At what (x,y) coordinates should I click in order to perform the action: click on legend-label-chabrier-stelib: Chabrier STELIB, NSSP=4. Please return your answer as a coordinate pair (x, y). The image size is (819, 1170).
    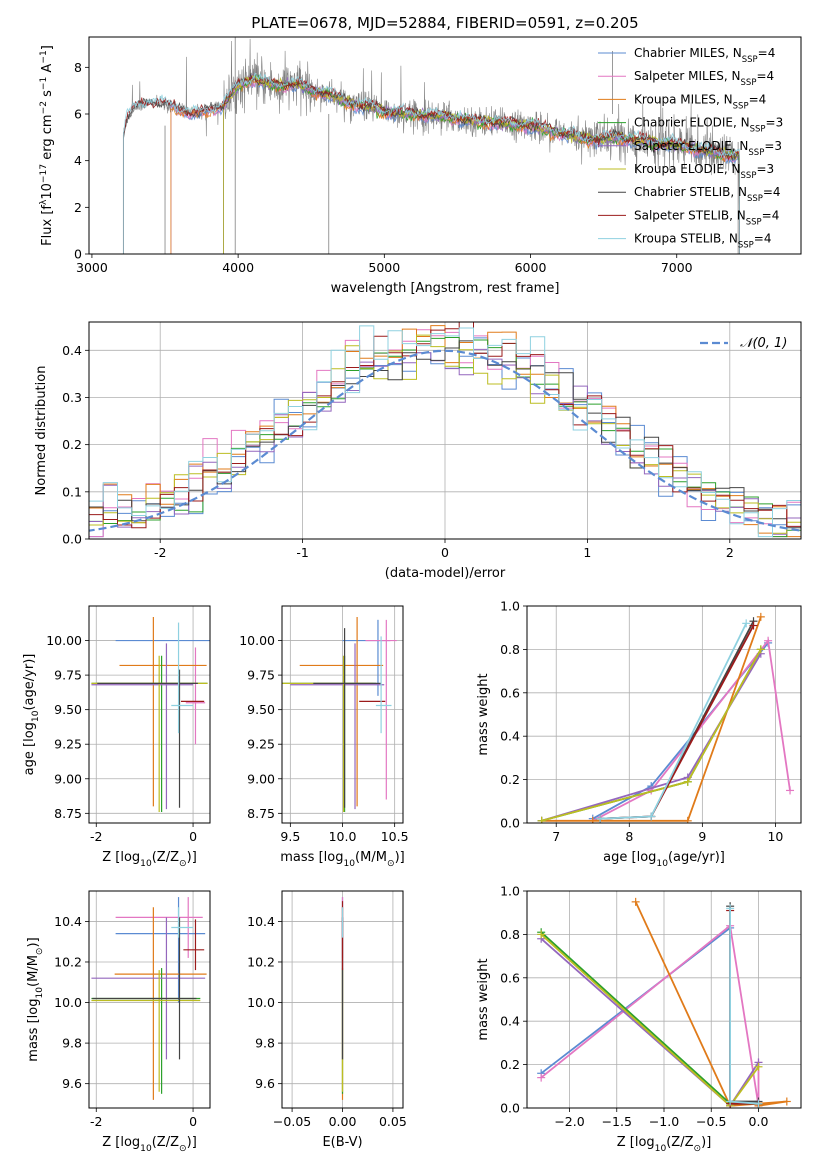
    Looking at the image, I should click on (707, 194).